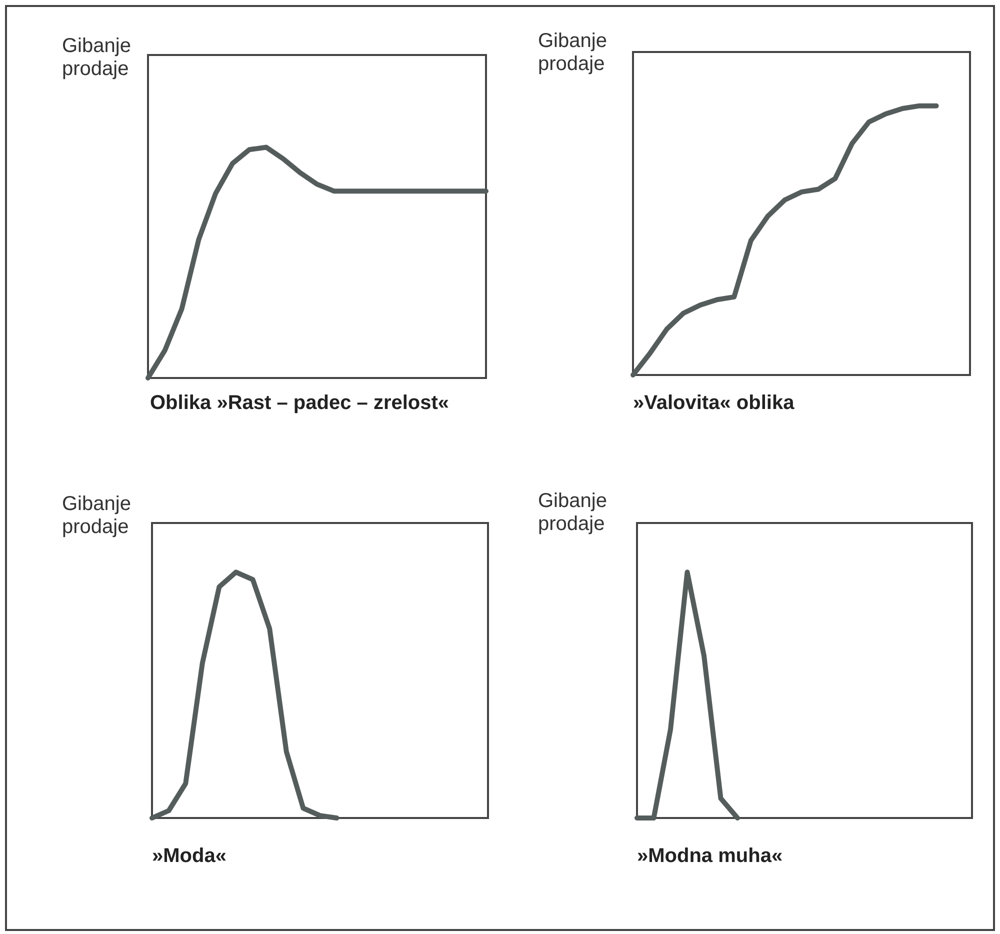 The width and height of the screenshot is (1000, 934). What do you see at coordinates (710, 856) in the screenshot?
I see `text: »Modna muha«` at bounding box center [710, 856].